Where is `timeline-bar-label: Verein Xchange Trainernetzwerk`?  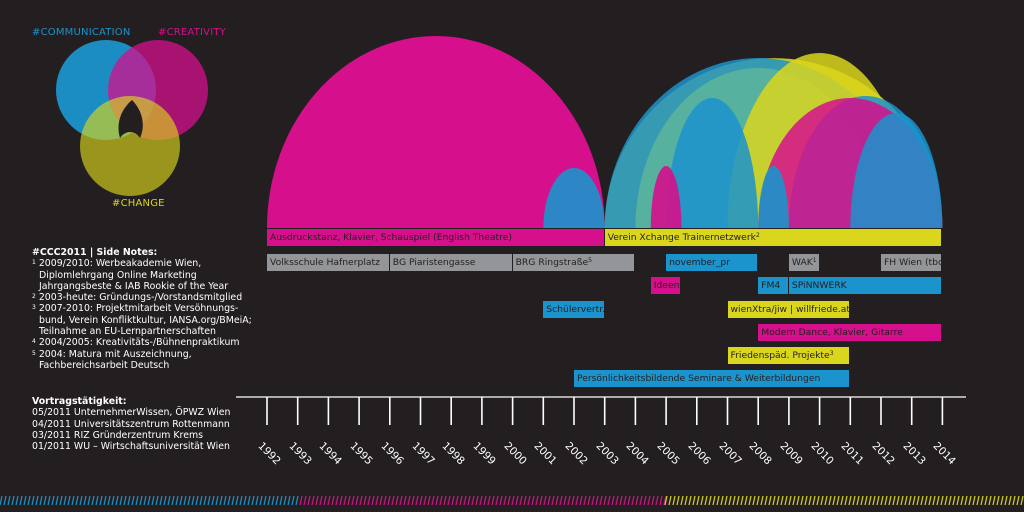
timeline-bar-label: Verein Xchange Trainernetzwerk is located at coordinates (681, 237).